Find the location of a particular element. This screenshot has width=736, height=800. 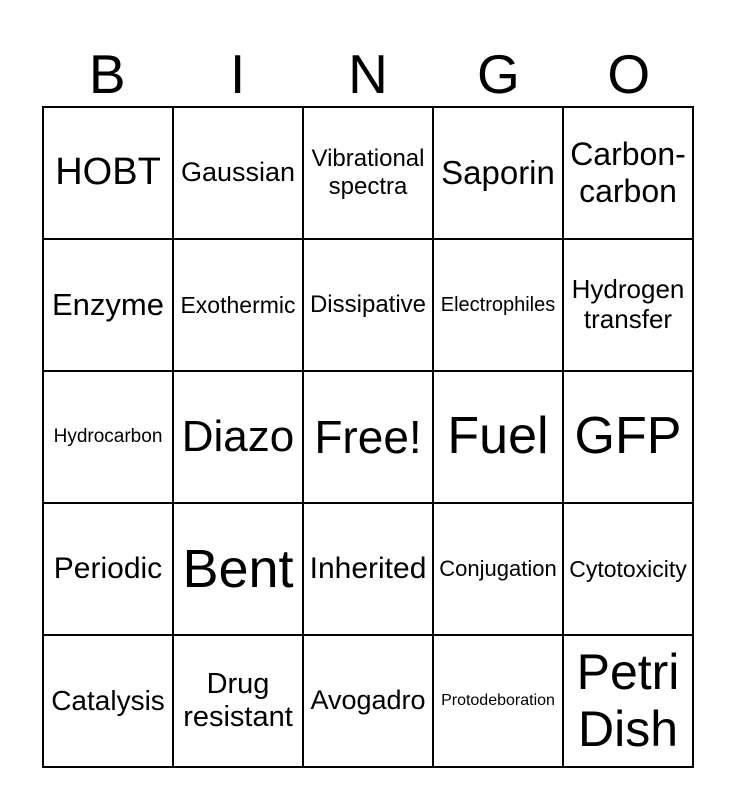

bingo-letter-g: G is located at coordinates (498, 74).